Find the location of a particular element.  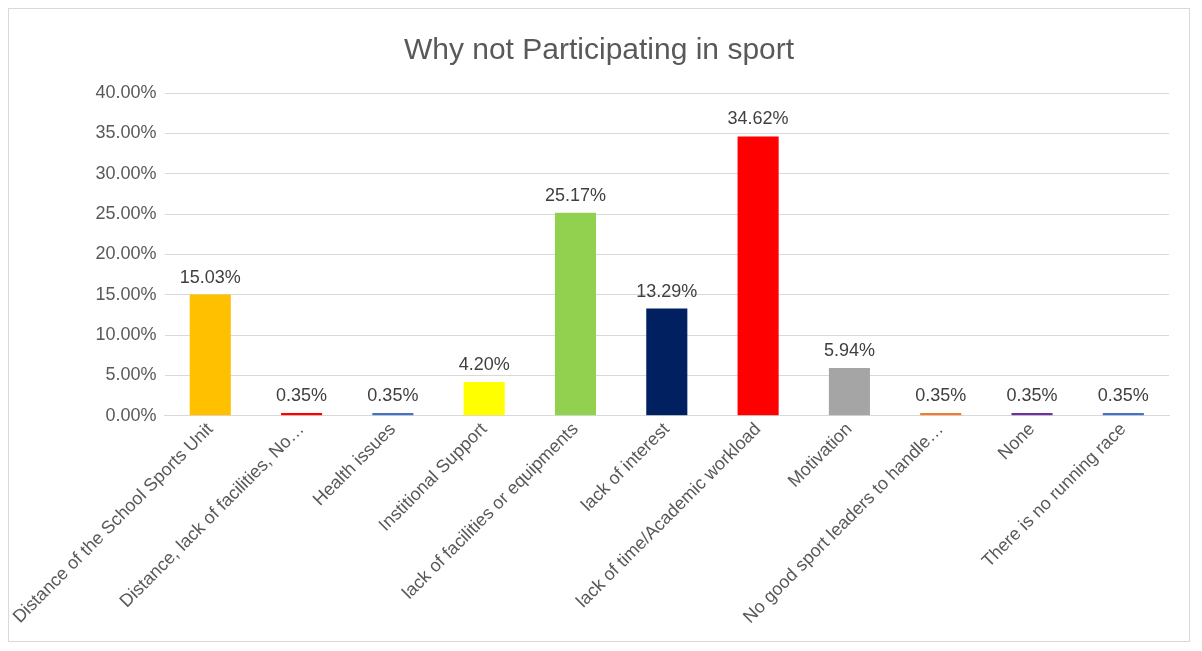

data-label: 34.62% is located at coordinates (758, 118).